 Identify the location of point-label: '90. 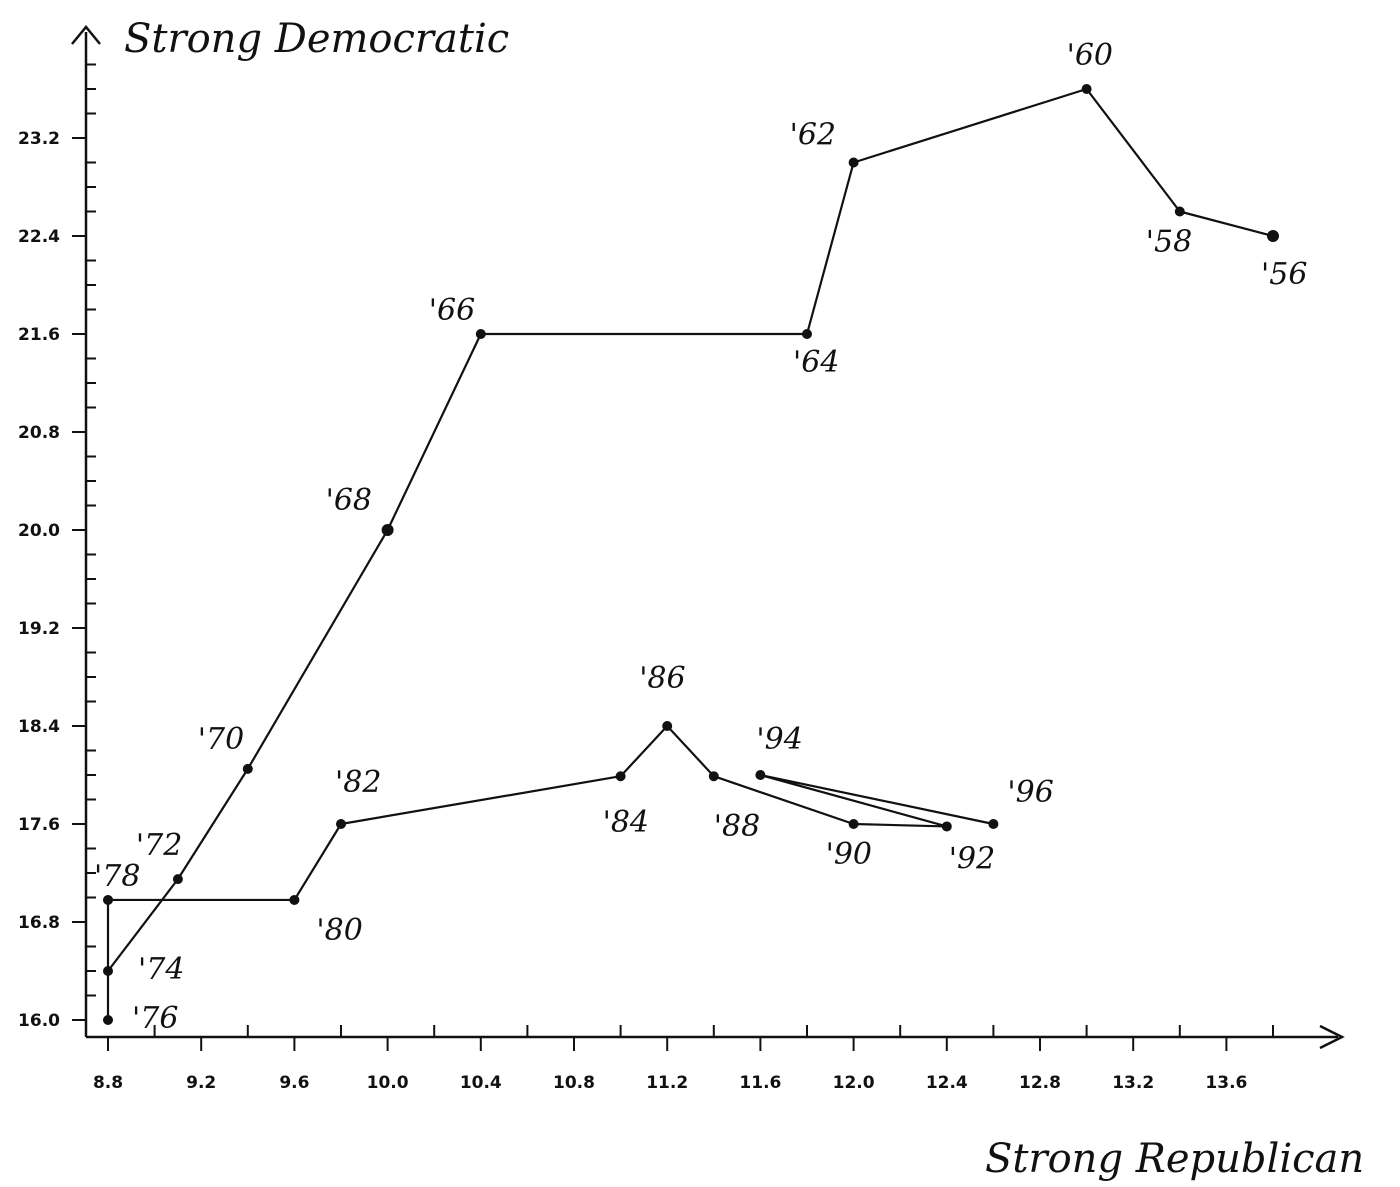
(849, 854).